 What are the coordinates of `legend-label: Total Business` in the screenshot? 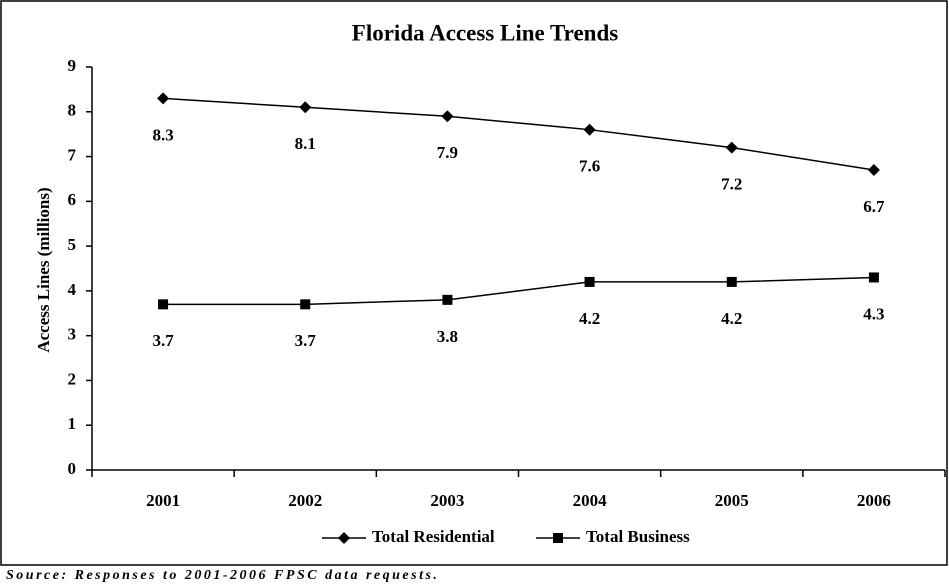 It's located at (638, 536).